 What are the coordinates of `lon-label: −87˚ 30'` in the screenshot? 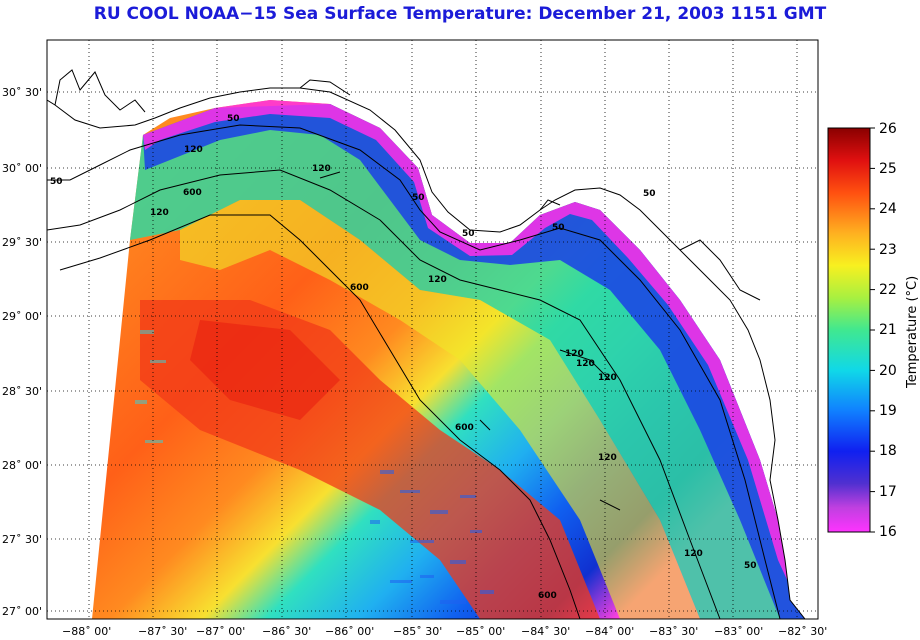 It's located at (162, 631).